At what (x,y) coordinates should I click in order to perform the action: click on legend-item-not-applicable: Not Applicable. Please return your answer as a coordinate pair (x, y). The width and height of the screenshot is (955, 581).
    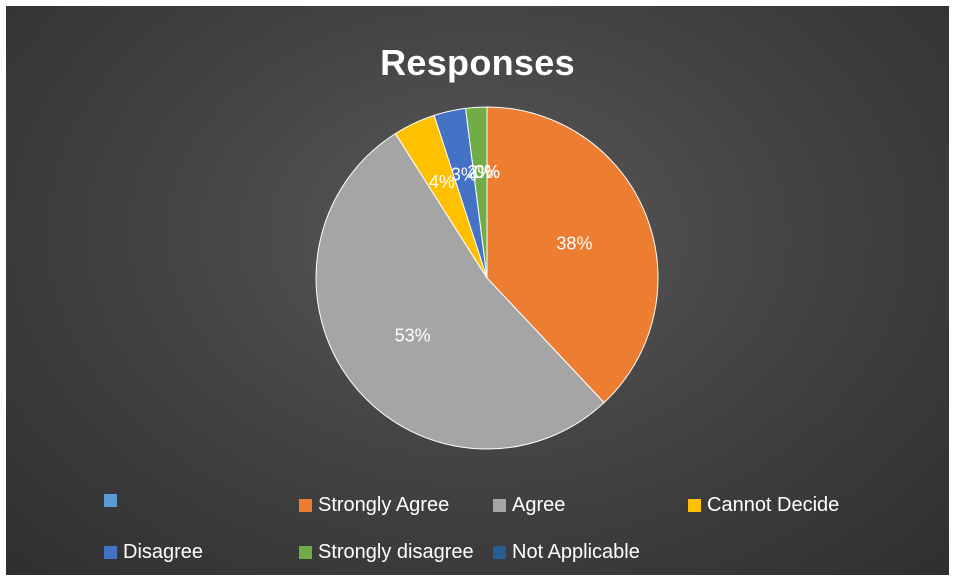
    Looking at the image, I should click on (566, 552).